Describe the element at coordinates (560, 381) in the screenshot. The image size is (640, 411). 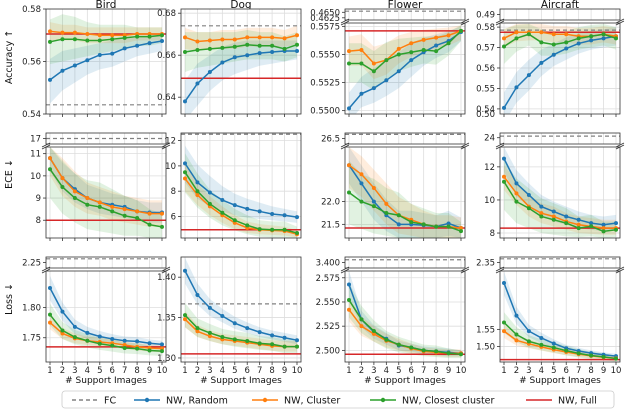
I see `x-axis-label: # Support Images` at that location.